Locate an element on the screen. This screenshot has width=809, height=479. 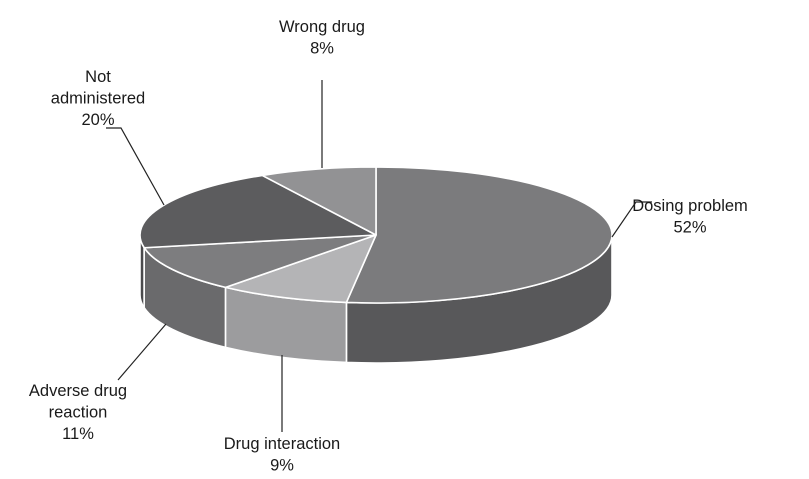
slice-label-2-0: Adverse drug is located at coordinates (78, 391).